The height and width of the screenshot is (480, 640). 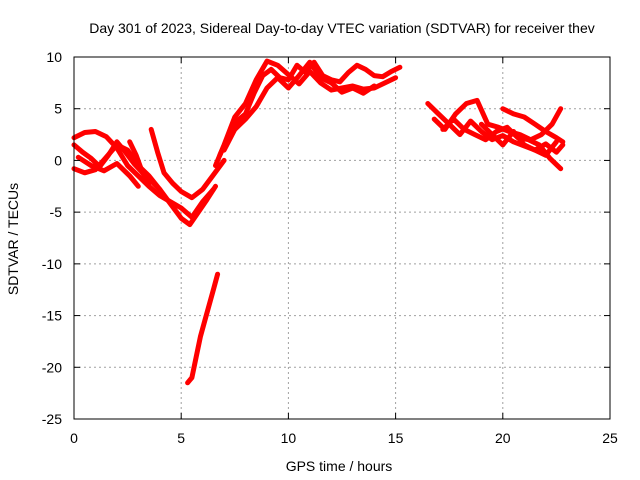 I want to click on y-tick-label: -20, so click(x=52, y=367).